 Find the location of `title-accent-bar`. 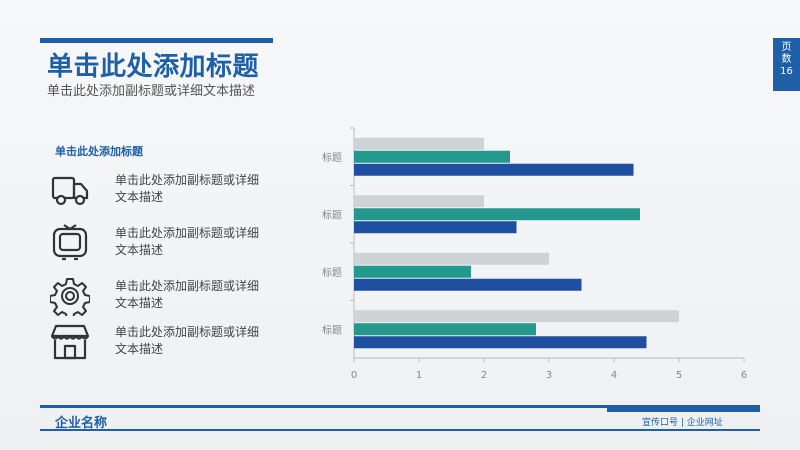

title-accent-bar is located at coordinates (156, 40).